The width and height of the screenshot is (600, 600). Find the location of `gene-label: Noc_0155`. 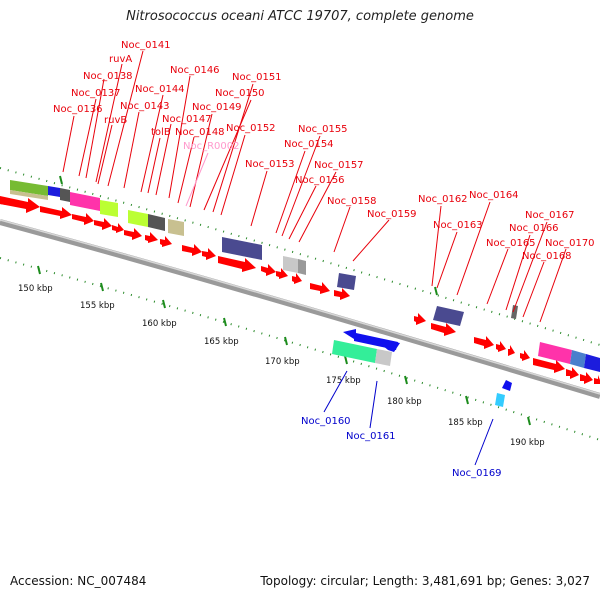

gene-label: Noc_0155 is located at coordinates (323, 129).